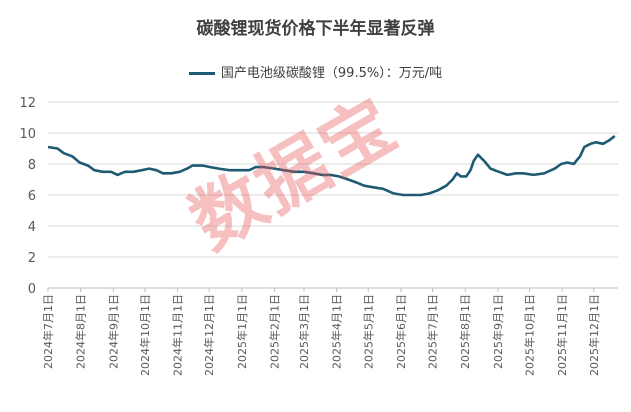  What do you see at coordinates (145, 335) in the screenshot?
I see `x-tick-label: 2024年10月1日` at bounding box center [145, 335].